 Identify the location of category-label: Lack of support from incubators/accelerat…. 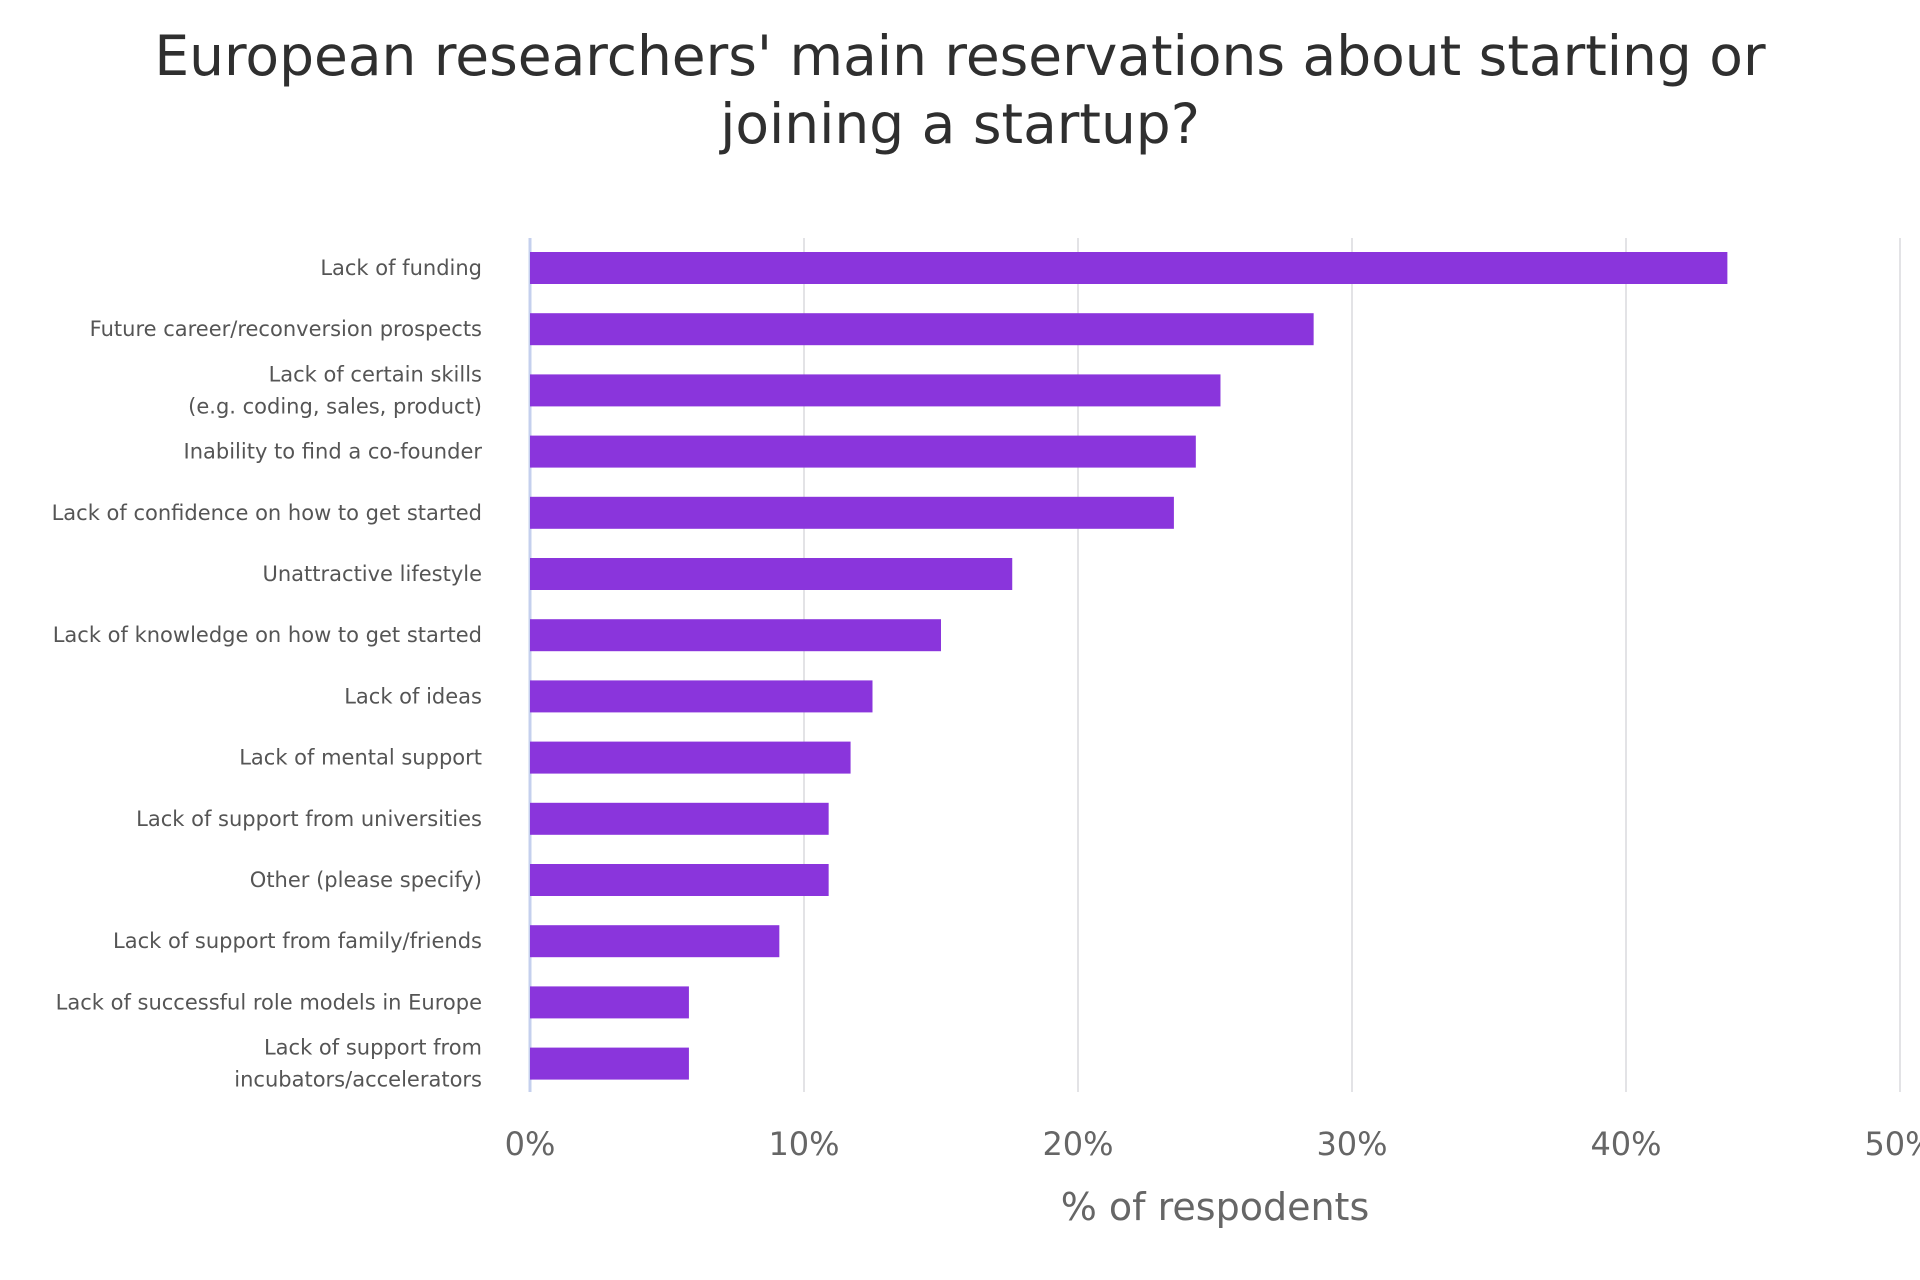
(358, 1064).